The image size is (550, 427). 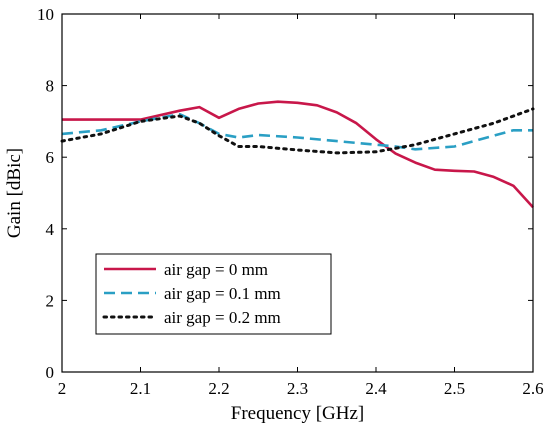 I want to click on legend-label-3: air gap = 0.2 mm, so click(x=222, y=317).